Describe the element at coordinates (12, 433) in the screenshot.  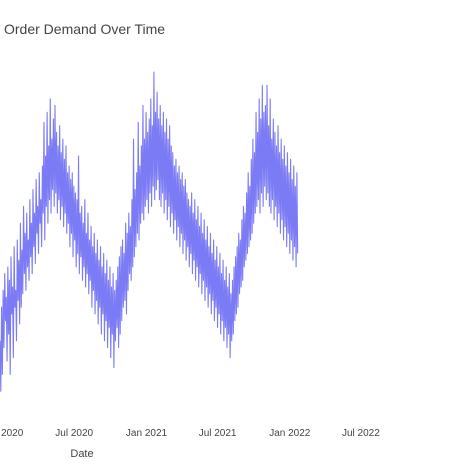
I see `x-tick-label: Jan 2020` at that location.